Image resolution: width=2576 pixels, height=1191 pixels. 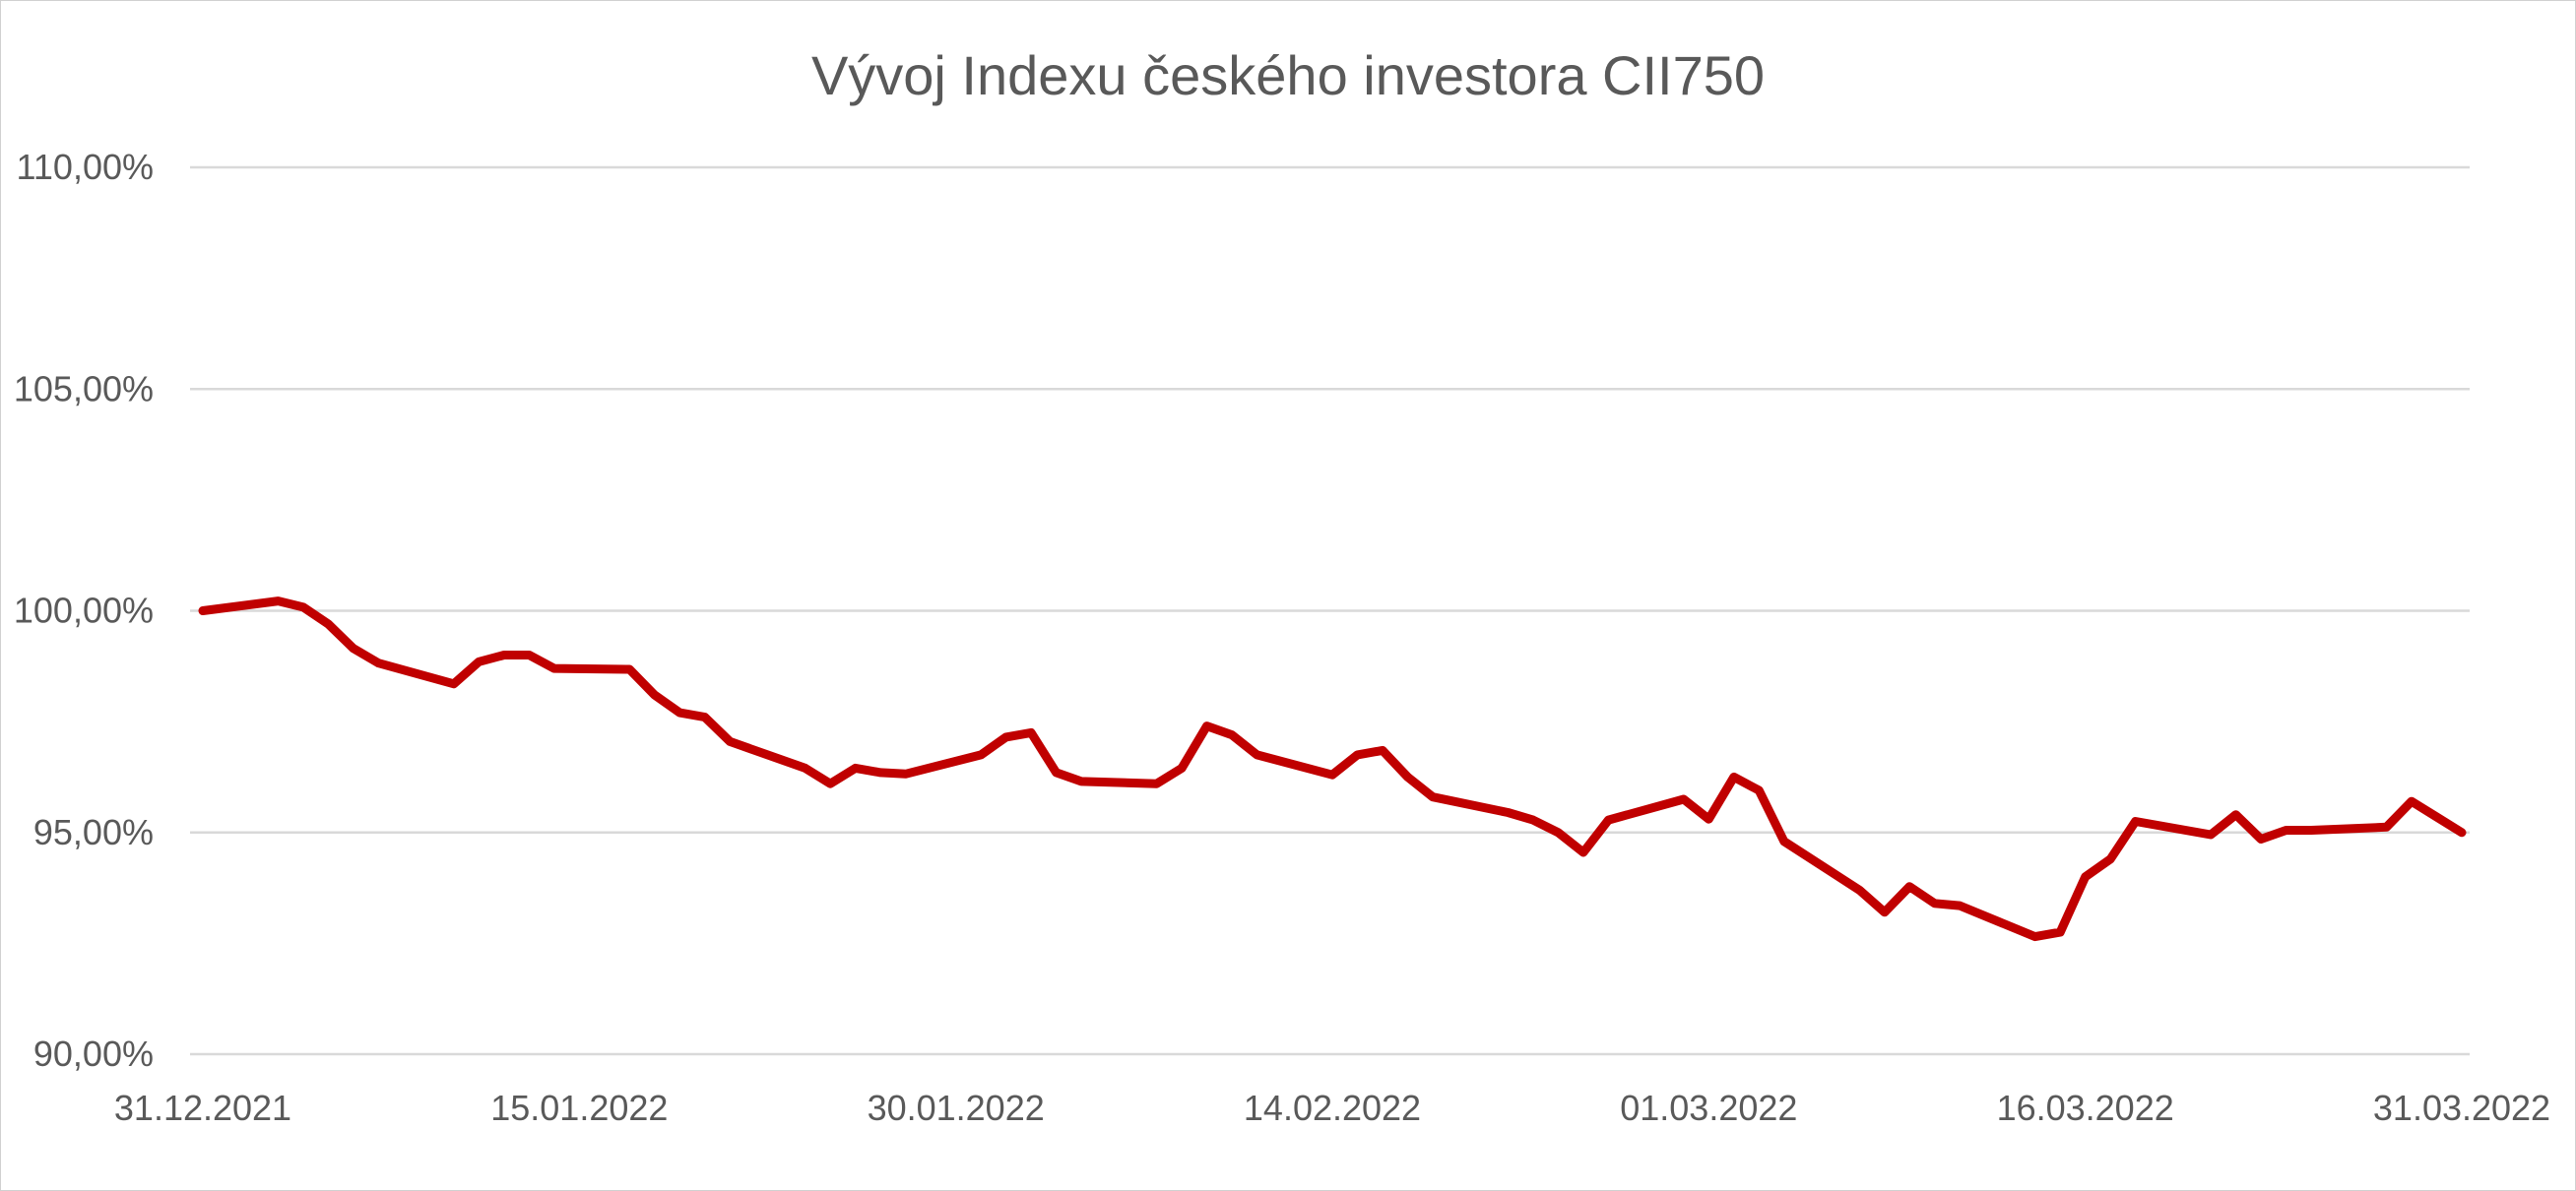 What do you see at coordinates (2085, 1108) in the screenshot?
I see `x-tick-label: 16.03.2022` at bounding box center [2085, 1108].